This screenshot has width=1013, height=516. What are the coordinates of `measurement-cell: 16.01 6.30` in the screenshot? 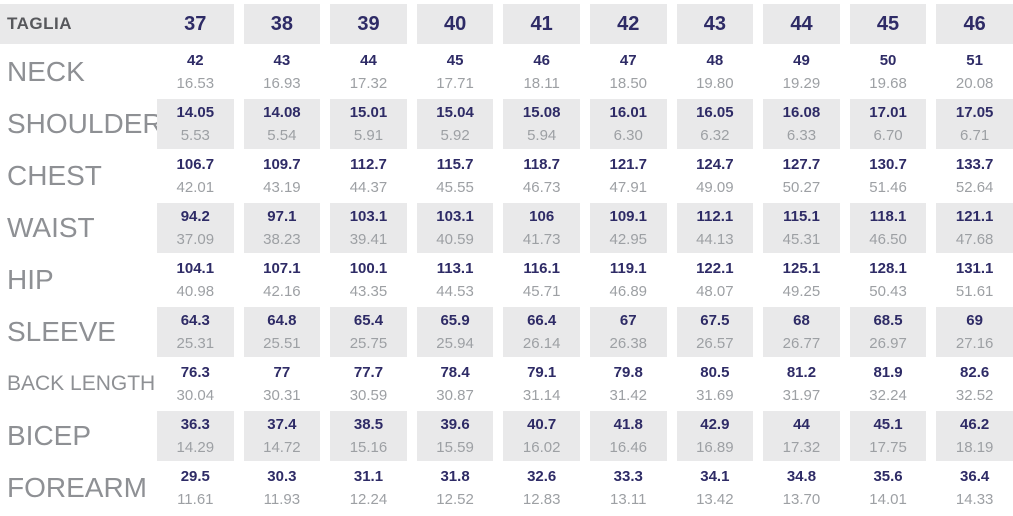 It's located at (628, 124).